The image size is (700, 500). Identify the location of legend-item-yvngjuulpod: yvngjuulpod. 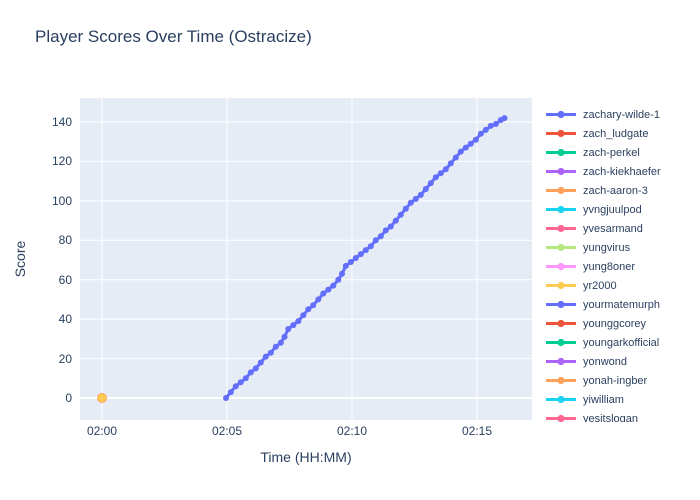
(622, 209).